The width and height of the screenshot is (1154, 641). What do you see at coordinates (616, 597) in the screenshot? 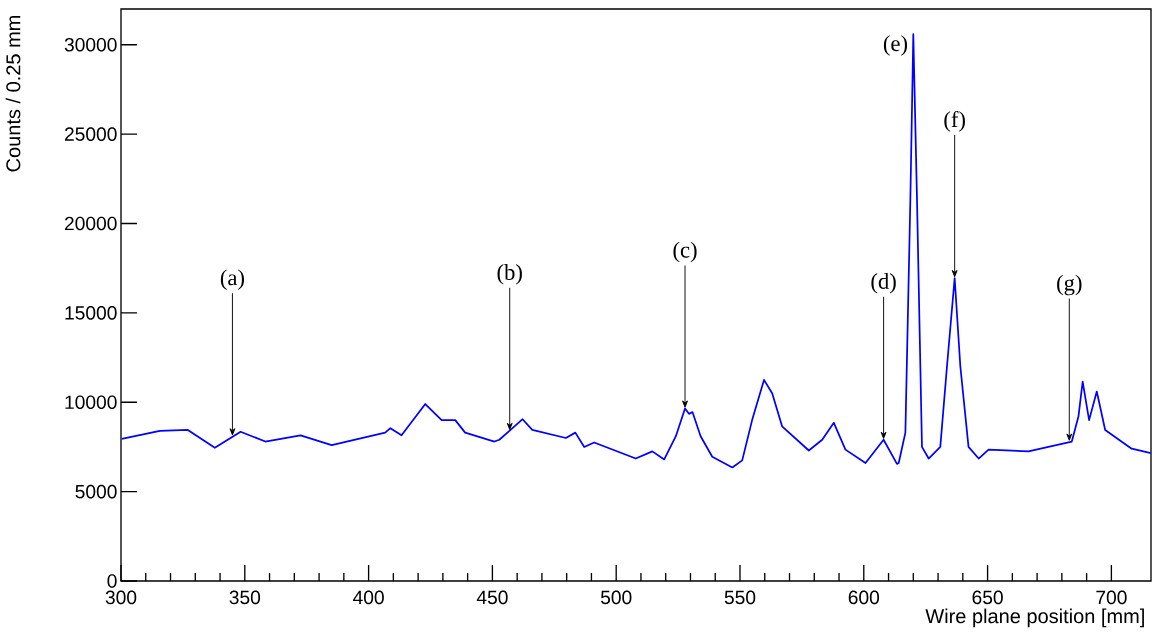
I see `x-tick-label: 500` at bounding box center [616, 597].